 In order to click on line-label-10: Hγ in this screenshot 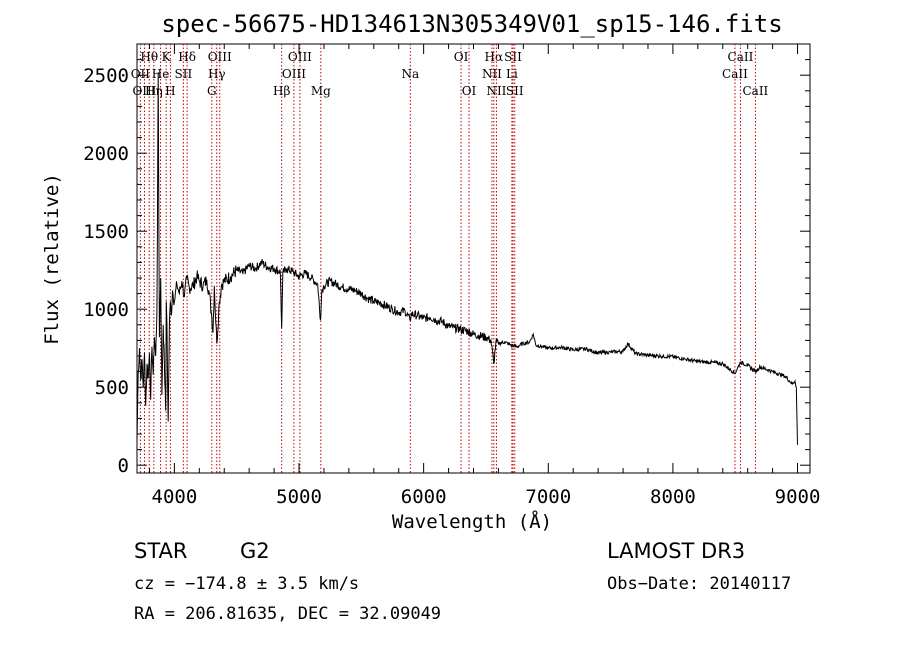, I will do `click(217, 74)`.